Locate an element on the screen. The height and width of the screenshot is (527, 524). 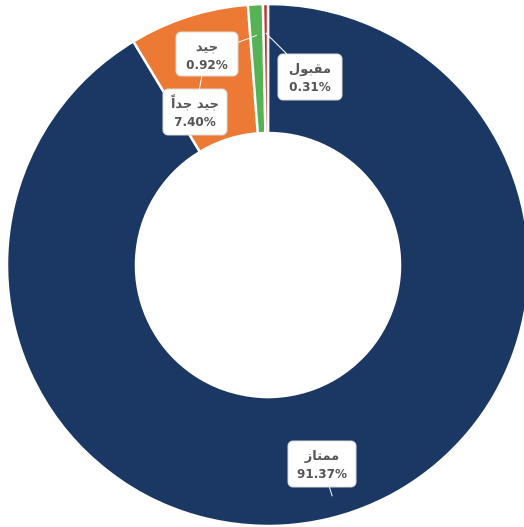
callout-box-excellent is located at coordinates (322, 464).